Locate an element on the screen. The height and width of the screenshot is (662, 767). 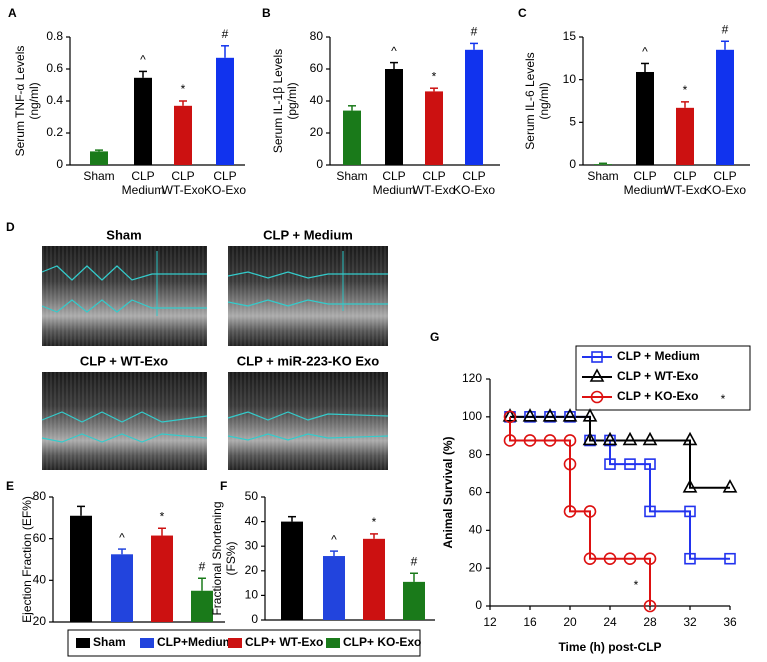
x-tick-label: 32 is located at coordinates (690, 622).